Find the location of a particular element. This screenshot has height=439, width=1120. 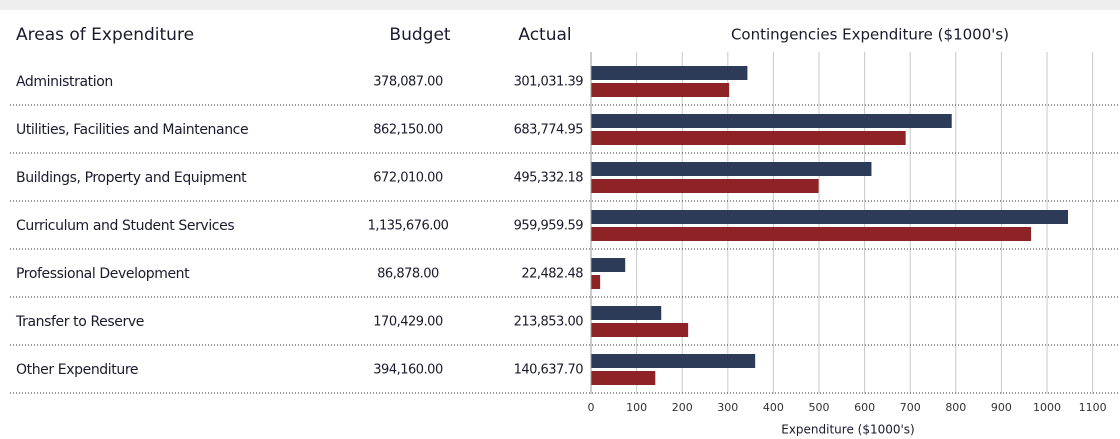

table-cell: Professional Development is located at coordinates (103, 274).